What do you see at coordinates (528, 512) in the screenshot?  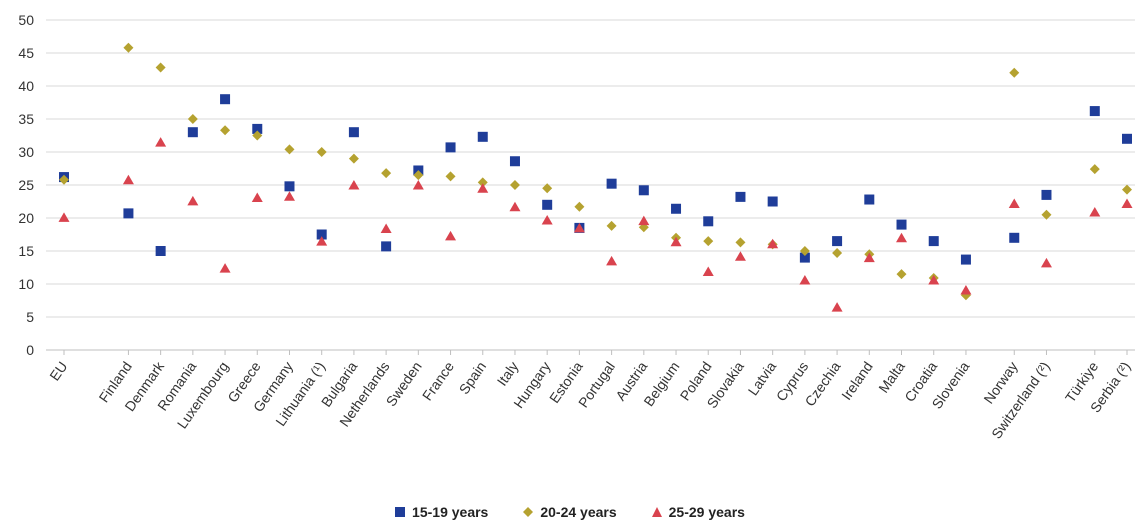 I see `legend-swatch-diamond` at bounding box center [528, 512].